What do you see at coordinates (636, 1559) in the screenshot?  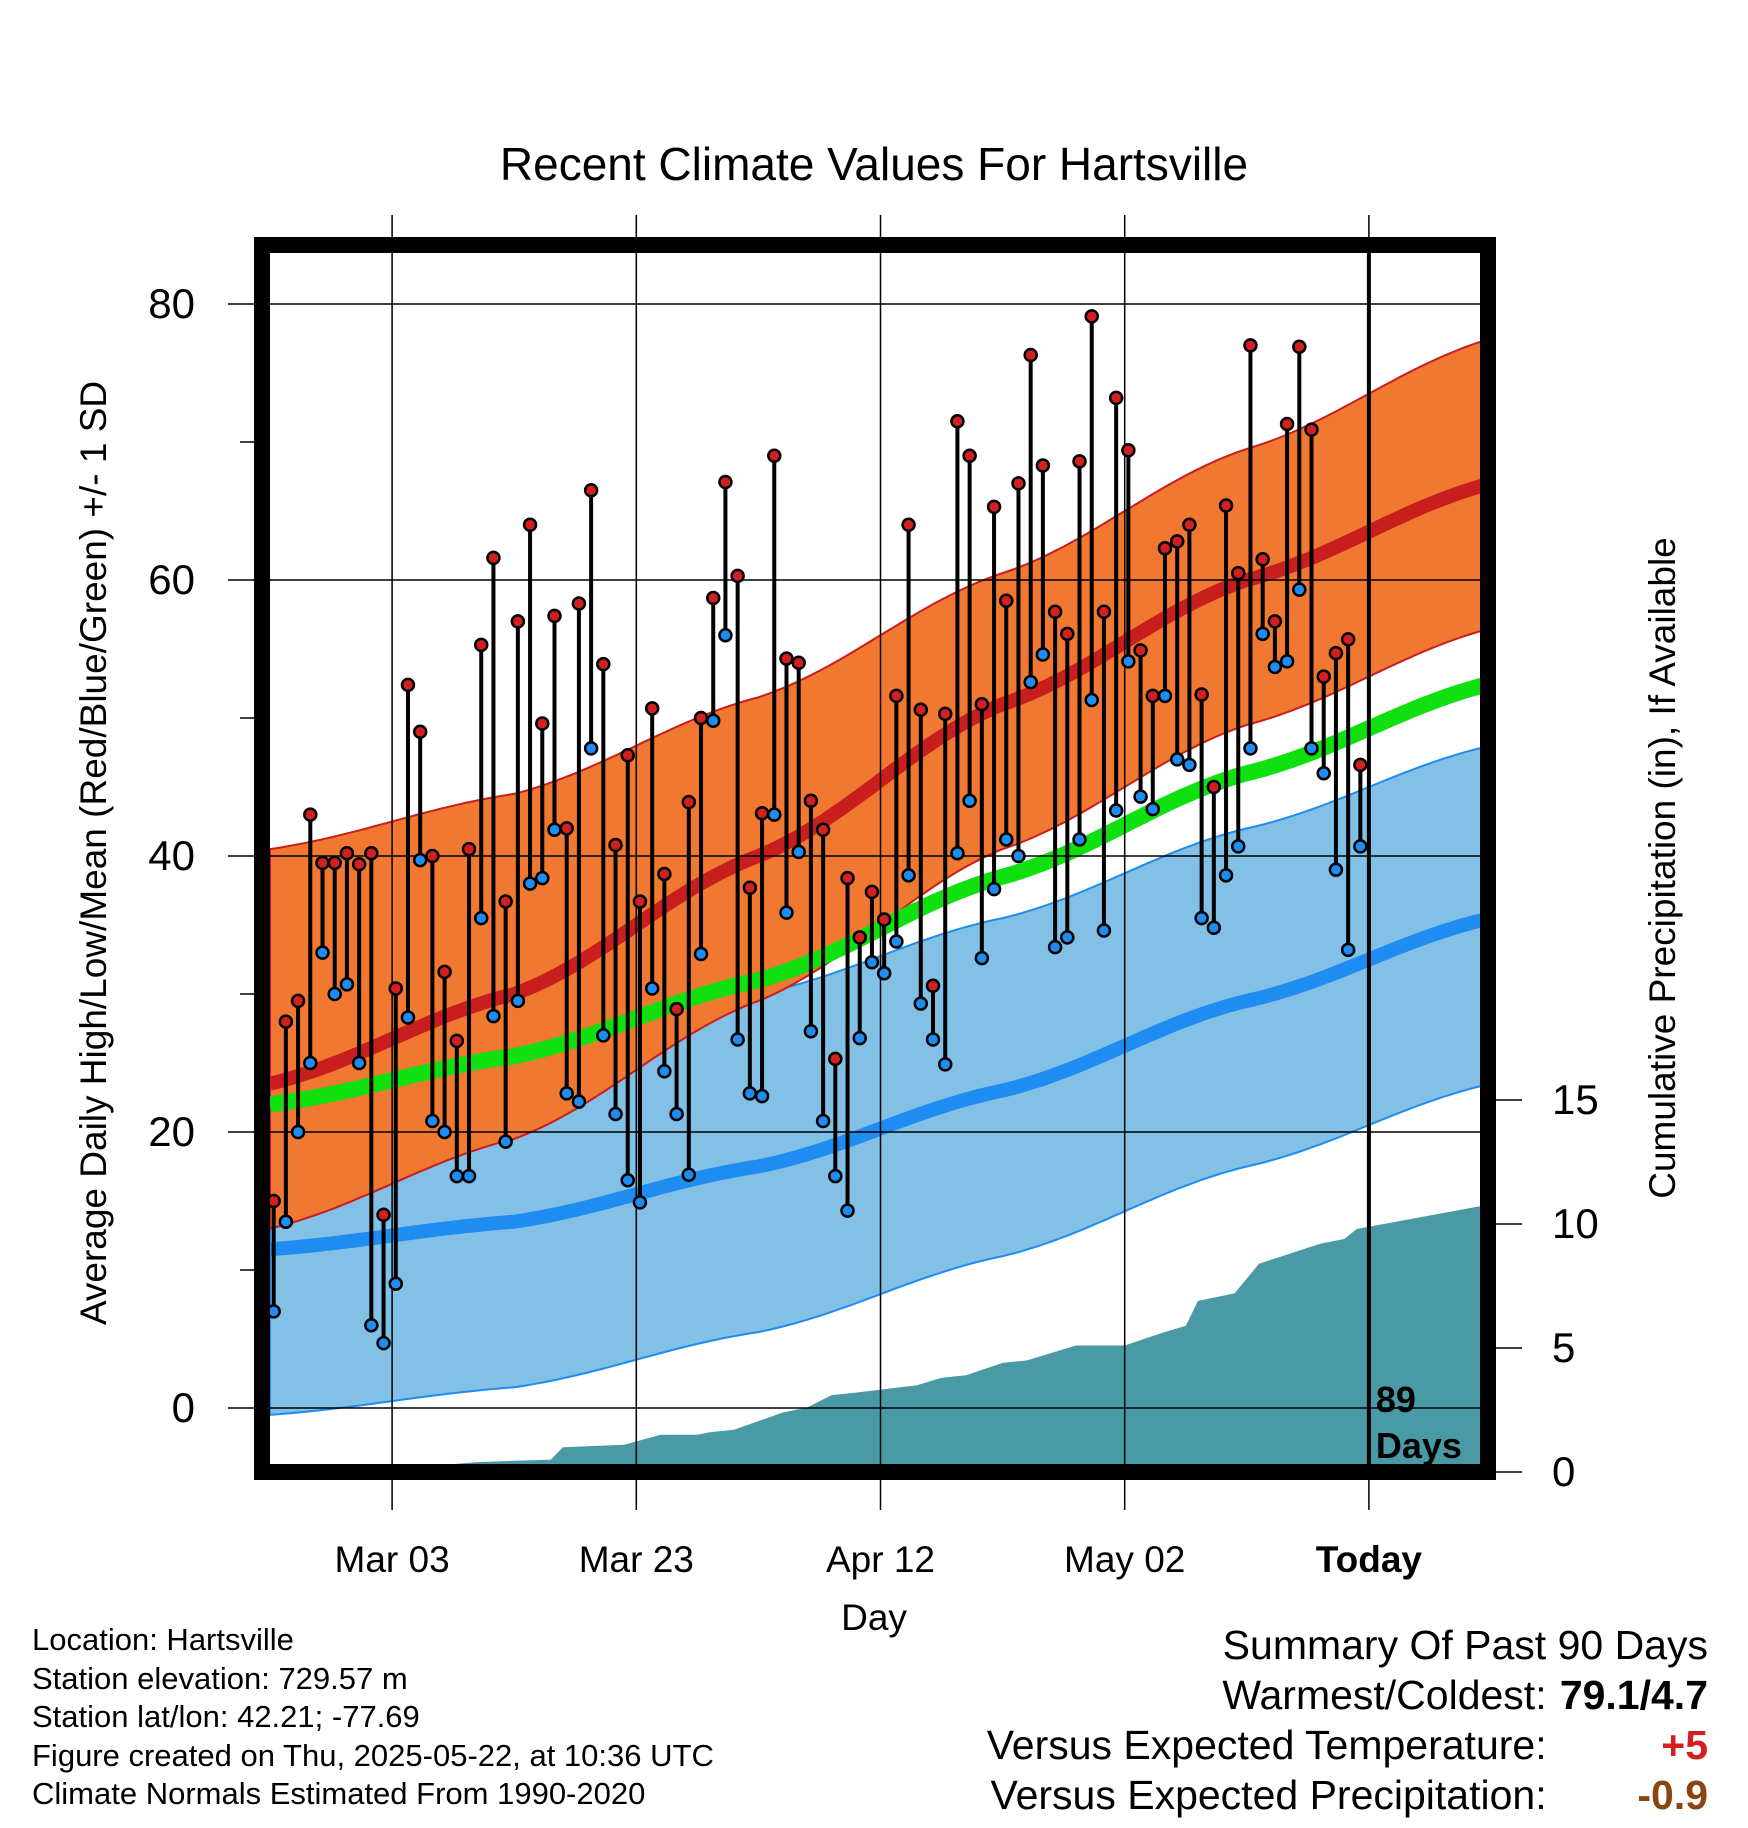 I see `x-tick-label: Mar 23` at bounding box center [636, 1559].